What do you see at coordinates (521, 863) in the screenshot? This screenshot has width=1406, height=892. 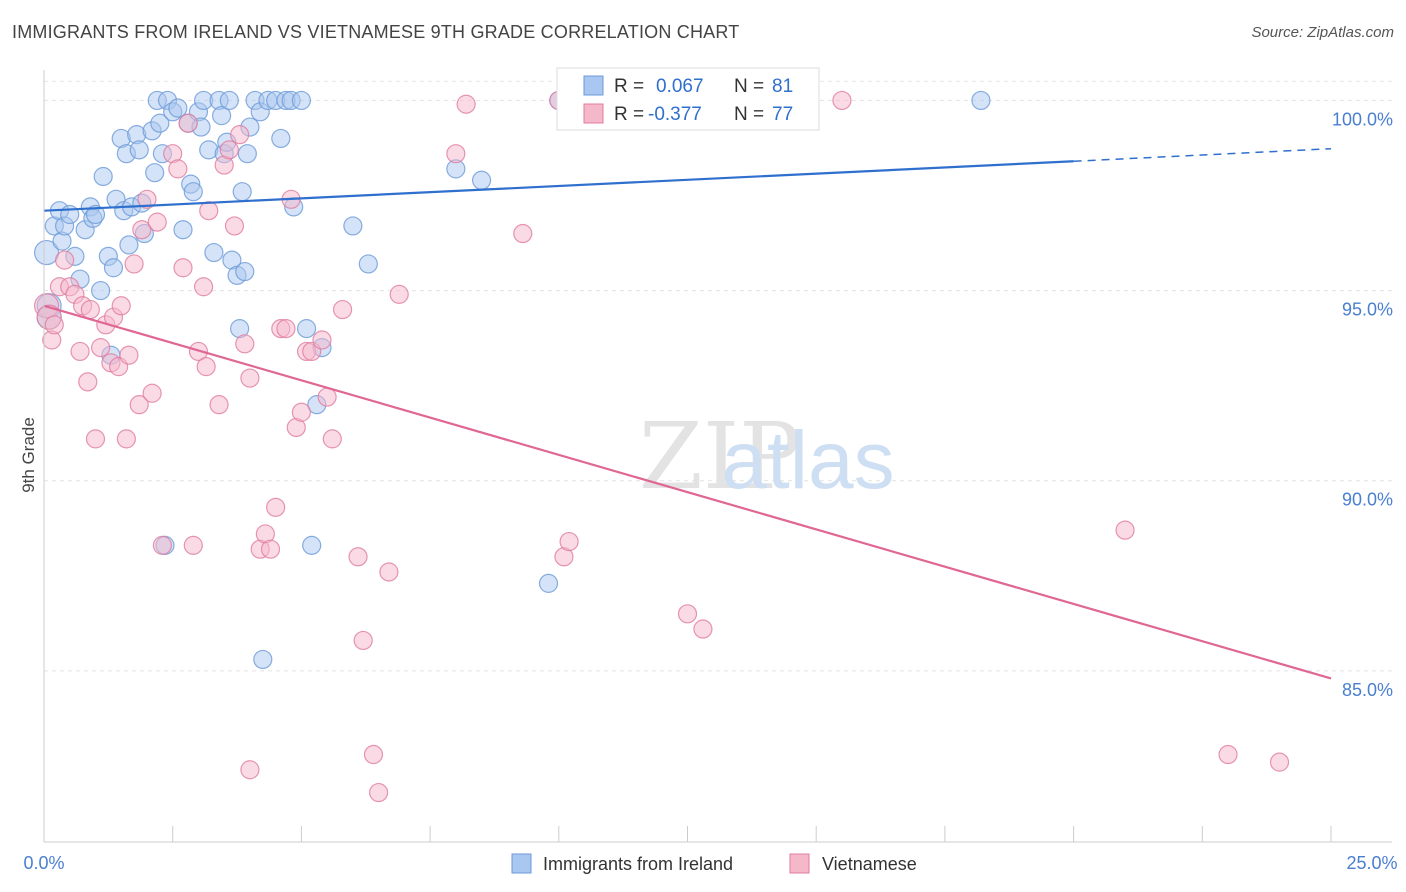 I see `legend-swatch-ireland` at bounding box center [521, 863].